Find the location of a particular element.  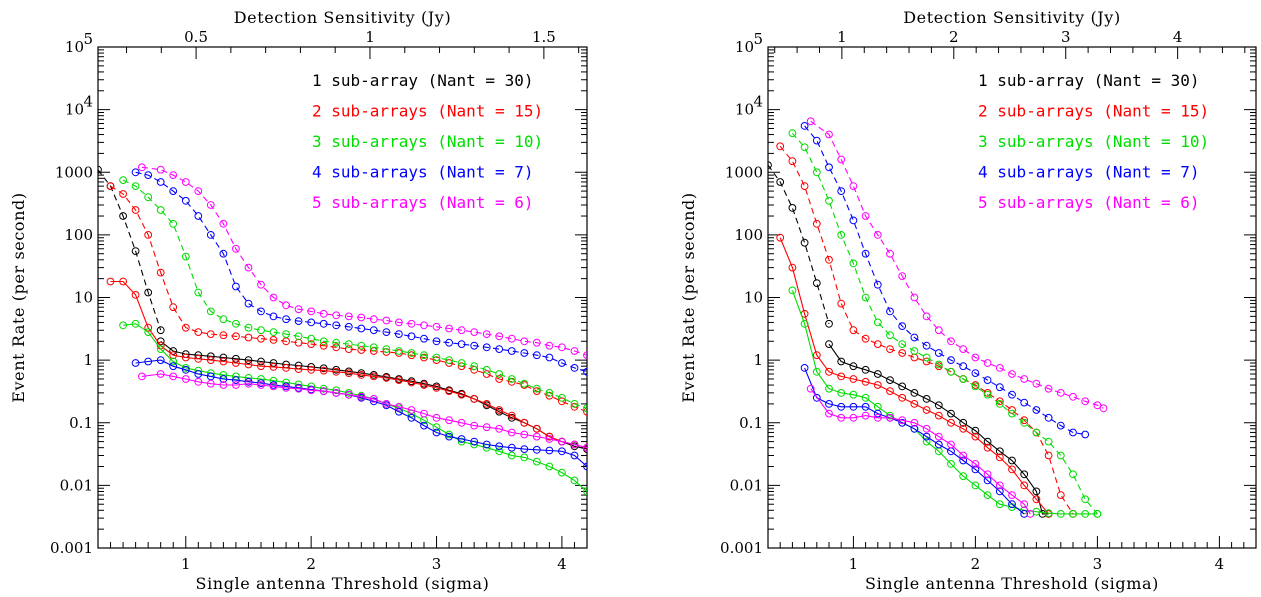

panel-1-y-tick-exponent: 5 is located at coordinates (88, 39).